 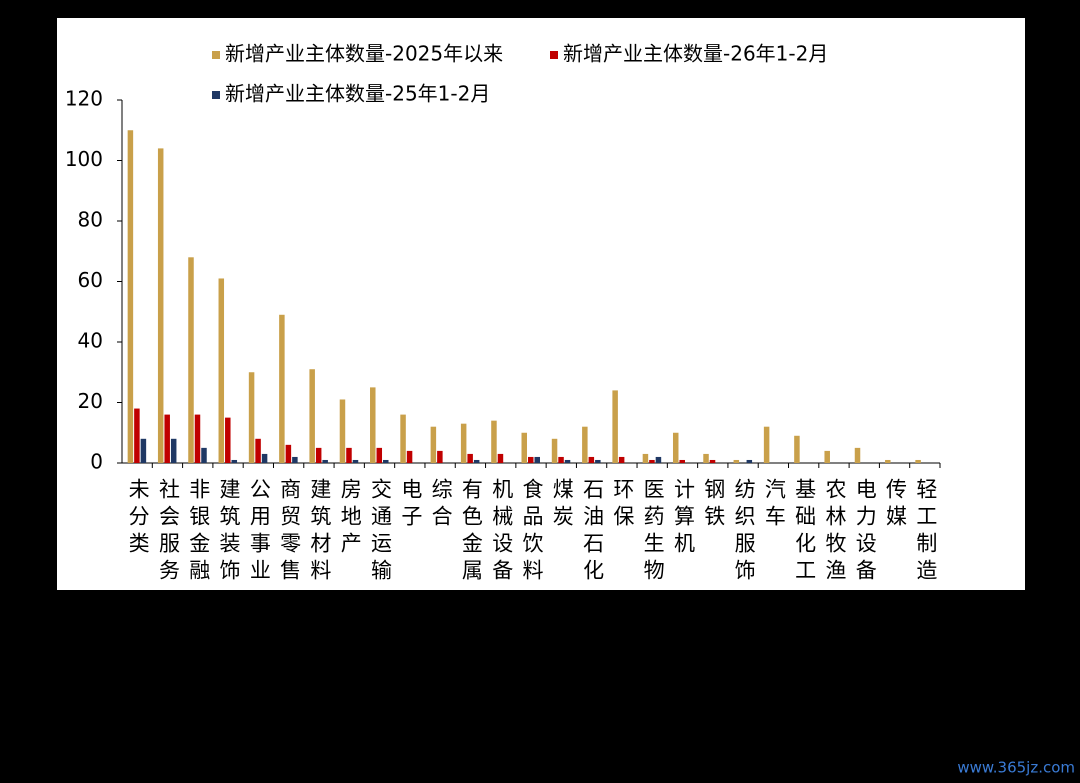 What do you see at coordinates (84, 99) in the screenshot?
I see `y-tick-label: 120` at bounding box center [84, 99].